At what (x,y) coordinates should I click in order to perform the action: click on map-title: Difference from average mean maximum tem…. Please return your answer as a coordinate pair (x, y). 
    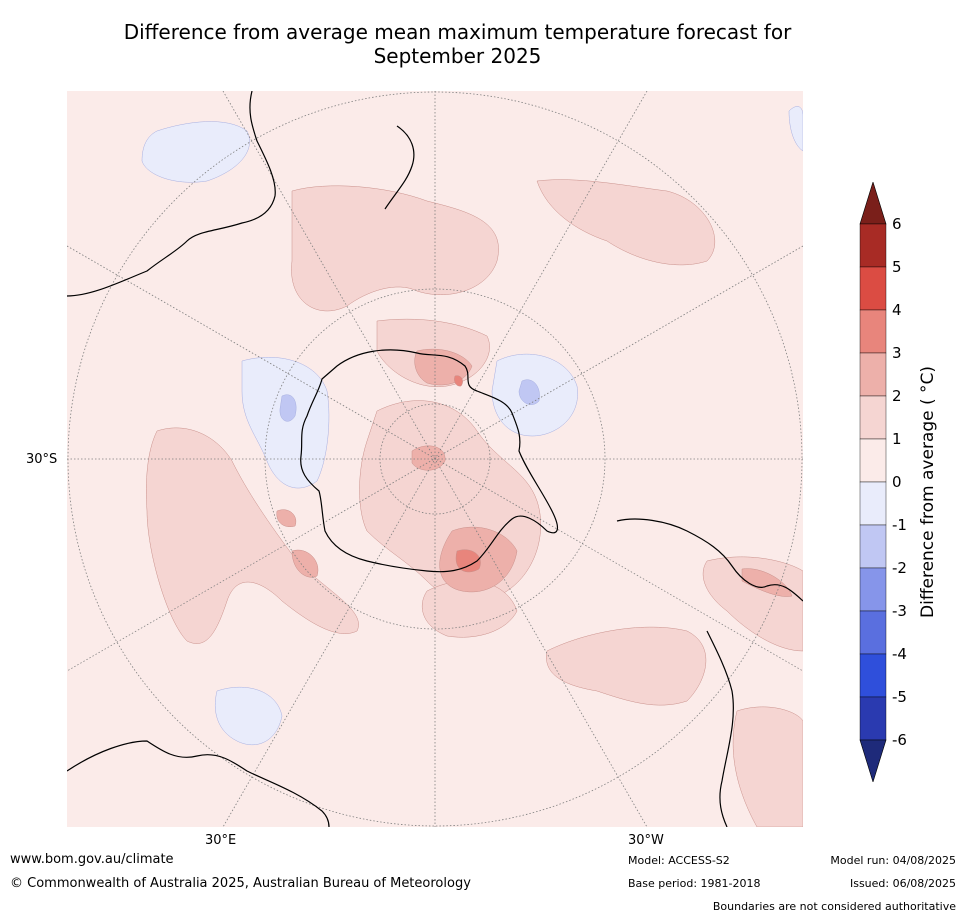
    Looking at the image, I should click on (457, 44).